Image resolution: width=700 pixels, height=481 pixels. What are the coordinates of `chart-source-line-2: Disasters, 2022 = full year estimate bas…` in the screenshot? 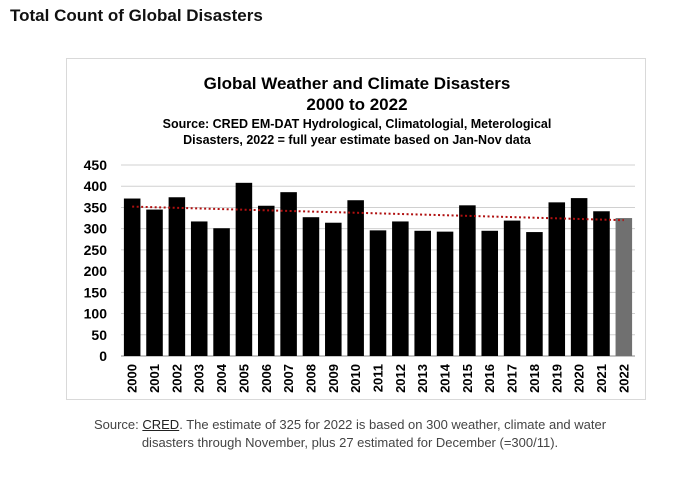 It's located at (357, 140).